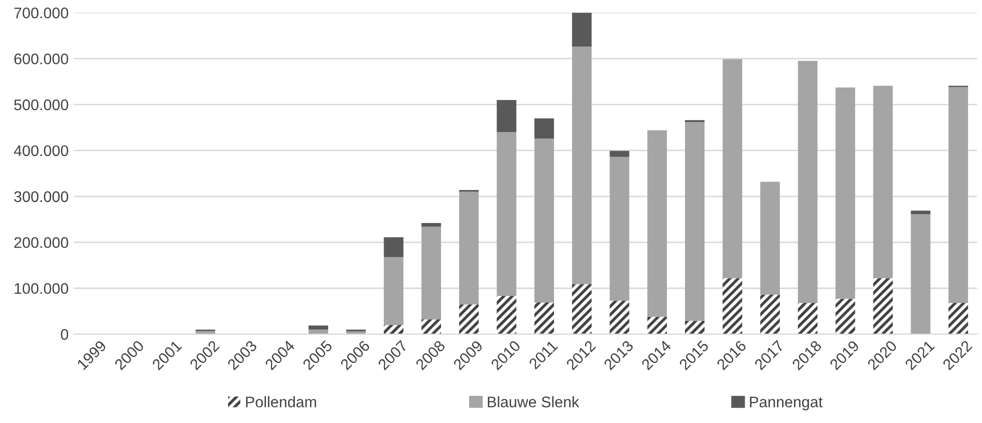 This screenshot has height=423, width=982. I want to click on y-tick-label: 700.000, so click(41, 13).